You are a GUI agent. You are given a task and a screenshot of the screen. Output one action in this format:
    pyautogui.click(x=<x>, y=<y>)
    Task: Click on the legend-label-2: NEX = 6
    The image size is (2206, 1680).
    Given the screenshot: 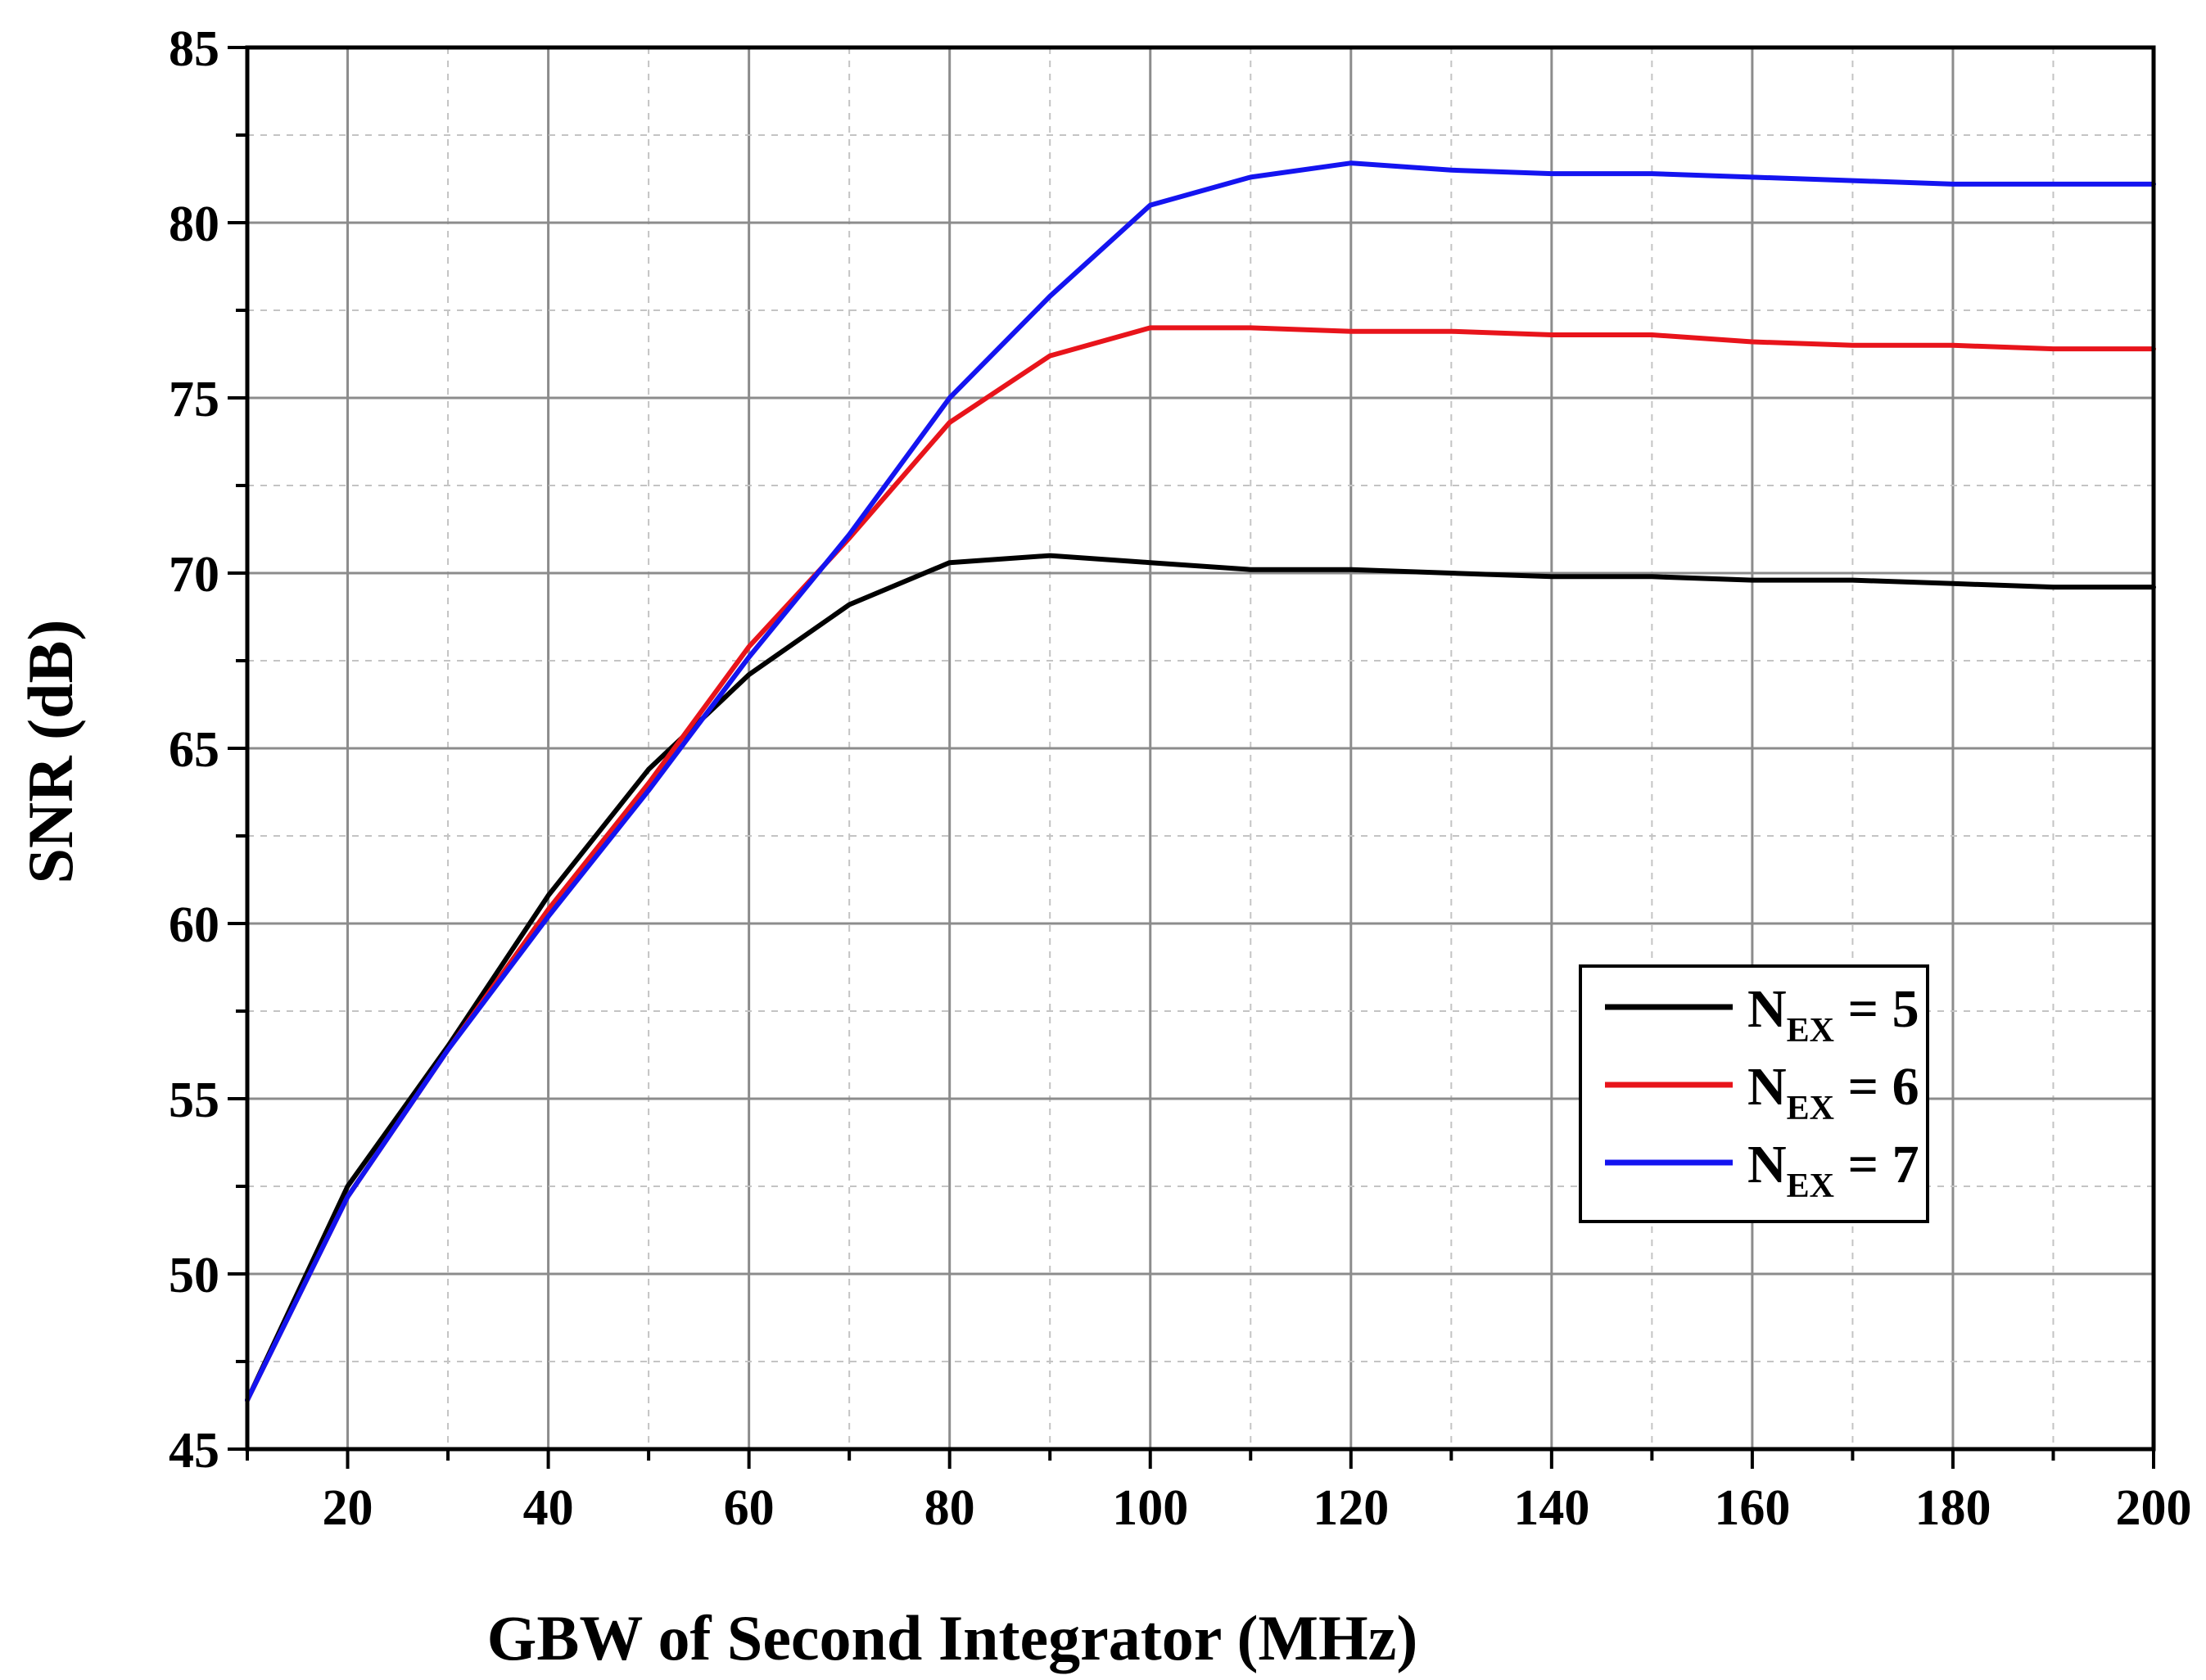 What is the action you would take?
    pyautogui.click(x=1833, y=1092)
    